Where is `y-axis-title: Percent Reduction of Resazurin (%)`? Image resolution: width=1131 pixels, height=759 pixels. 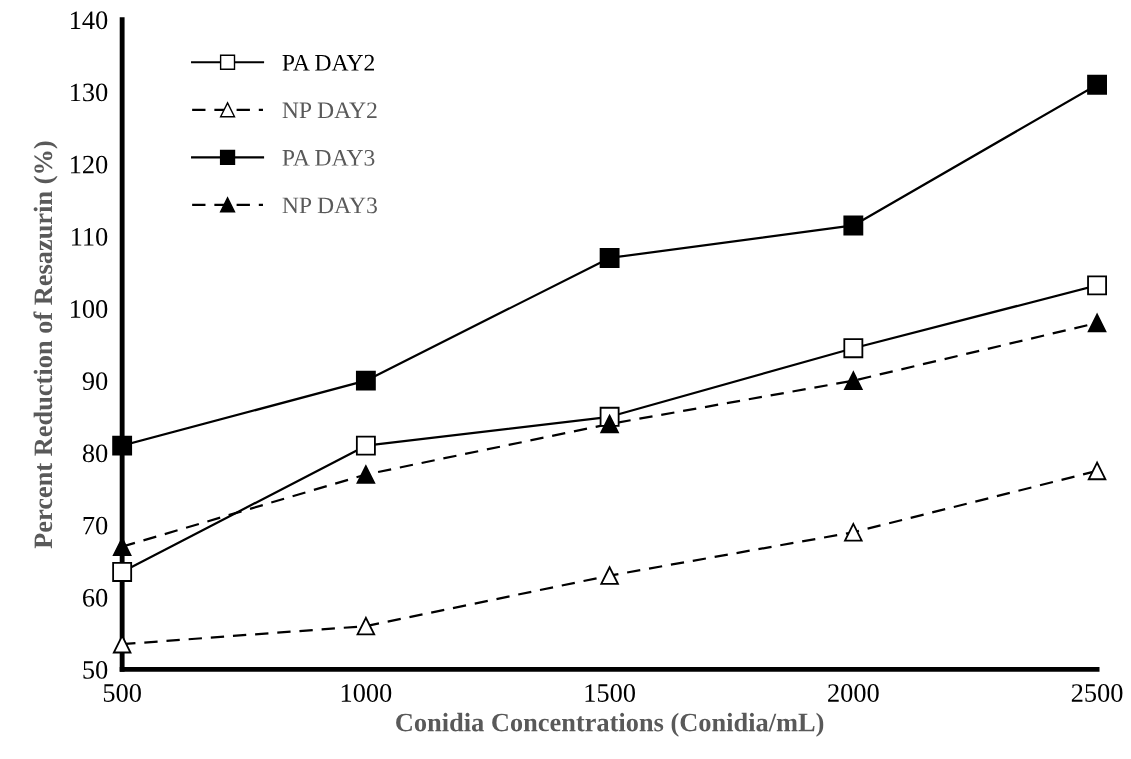 y-axis-title: Percent Reduction of Resazurin (%) is located at coordinates (45, 345).